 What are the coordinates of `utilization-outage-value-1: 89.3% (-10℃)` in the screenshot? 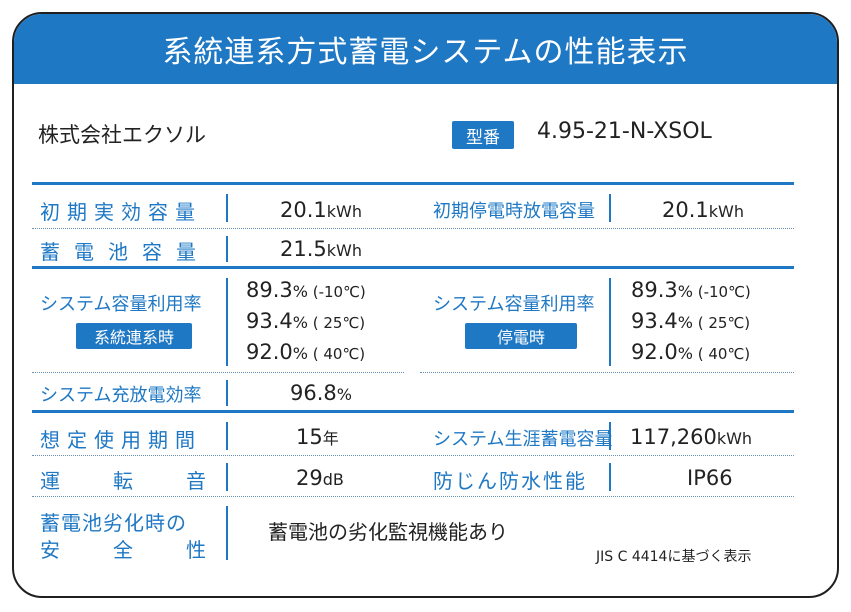 It's located at (691, 290).